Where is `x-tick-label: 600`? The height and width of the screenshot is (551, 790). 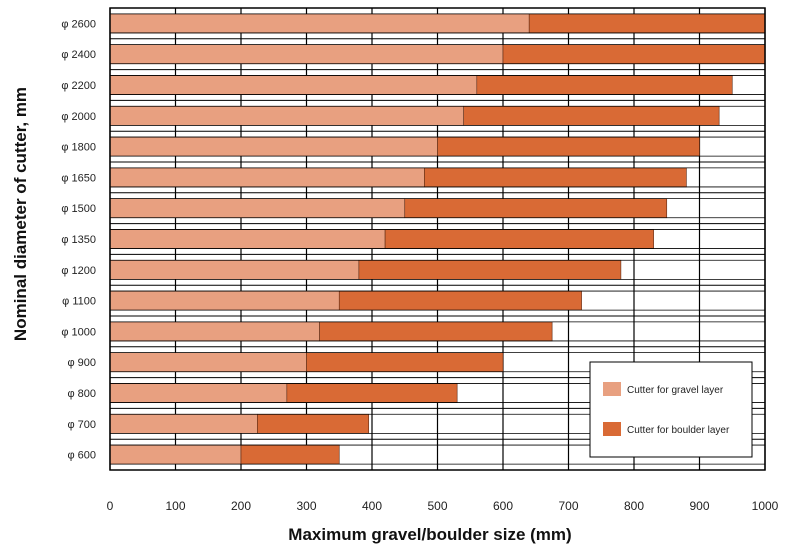 x-tick-label: 600 is located at coordinates (503, 506).